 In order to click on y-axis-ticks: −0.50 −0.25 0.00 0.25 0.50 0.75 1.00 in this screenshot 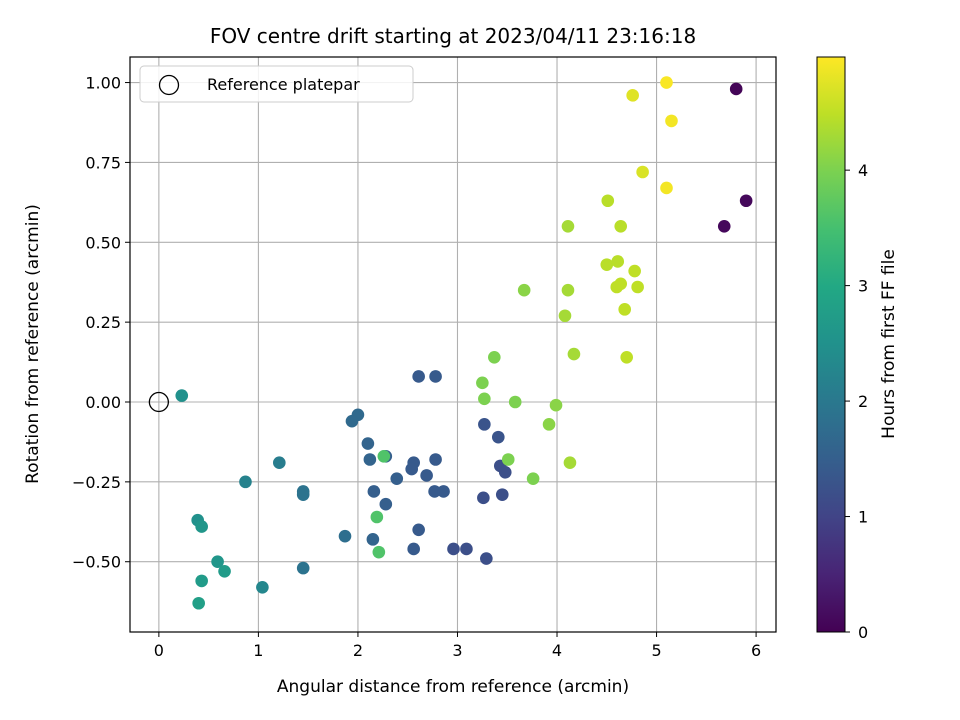, I will do `click(101, 323)`.